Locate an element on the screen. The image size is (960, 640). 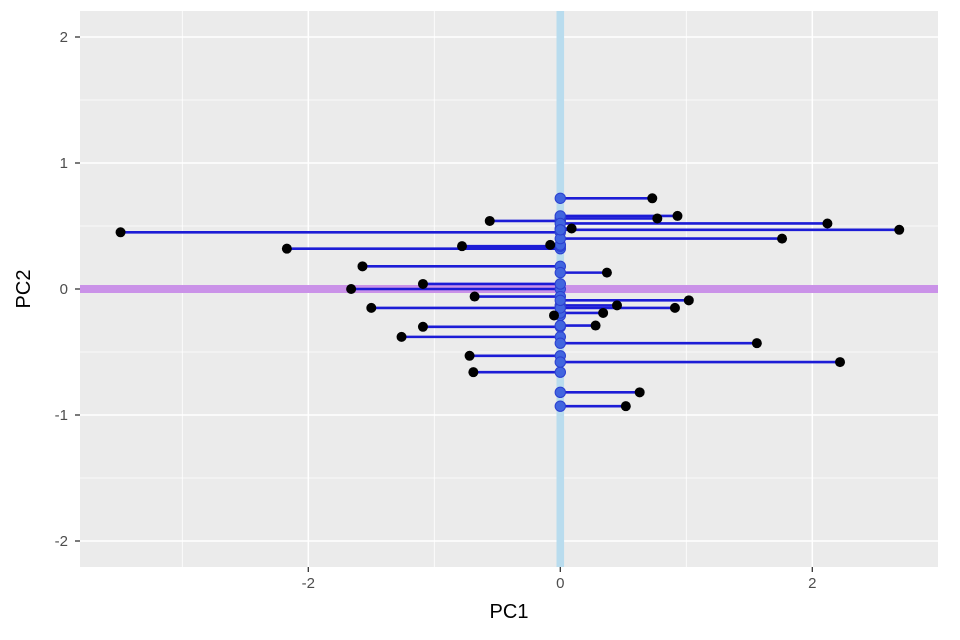
y-tick-label: 0 is located at coordinates (64, 289).